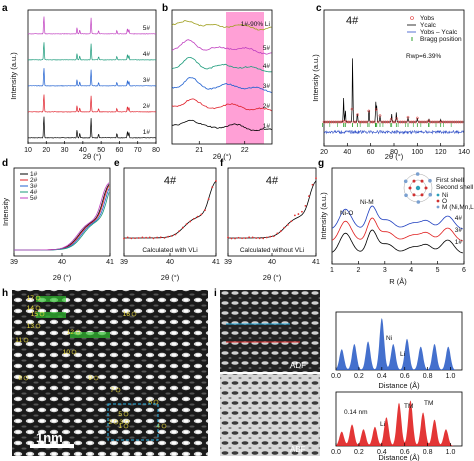 This screenshot has width=474, height=461. What do you see at coordinates (324, 152) in the screenshot?
I see `tick-c-label: 20` at bounding box center [324, 152].